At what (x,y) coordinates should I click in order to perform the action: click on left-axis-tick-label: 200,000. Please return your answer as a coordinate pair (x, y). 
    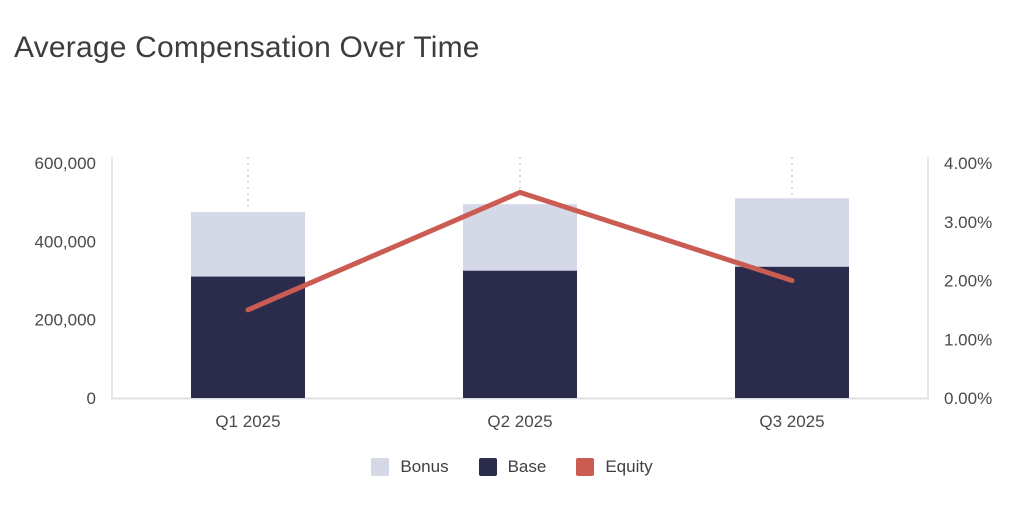
    Looking at the image, I should click on (65, 320).